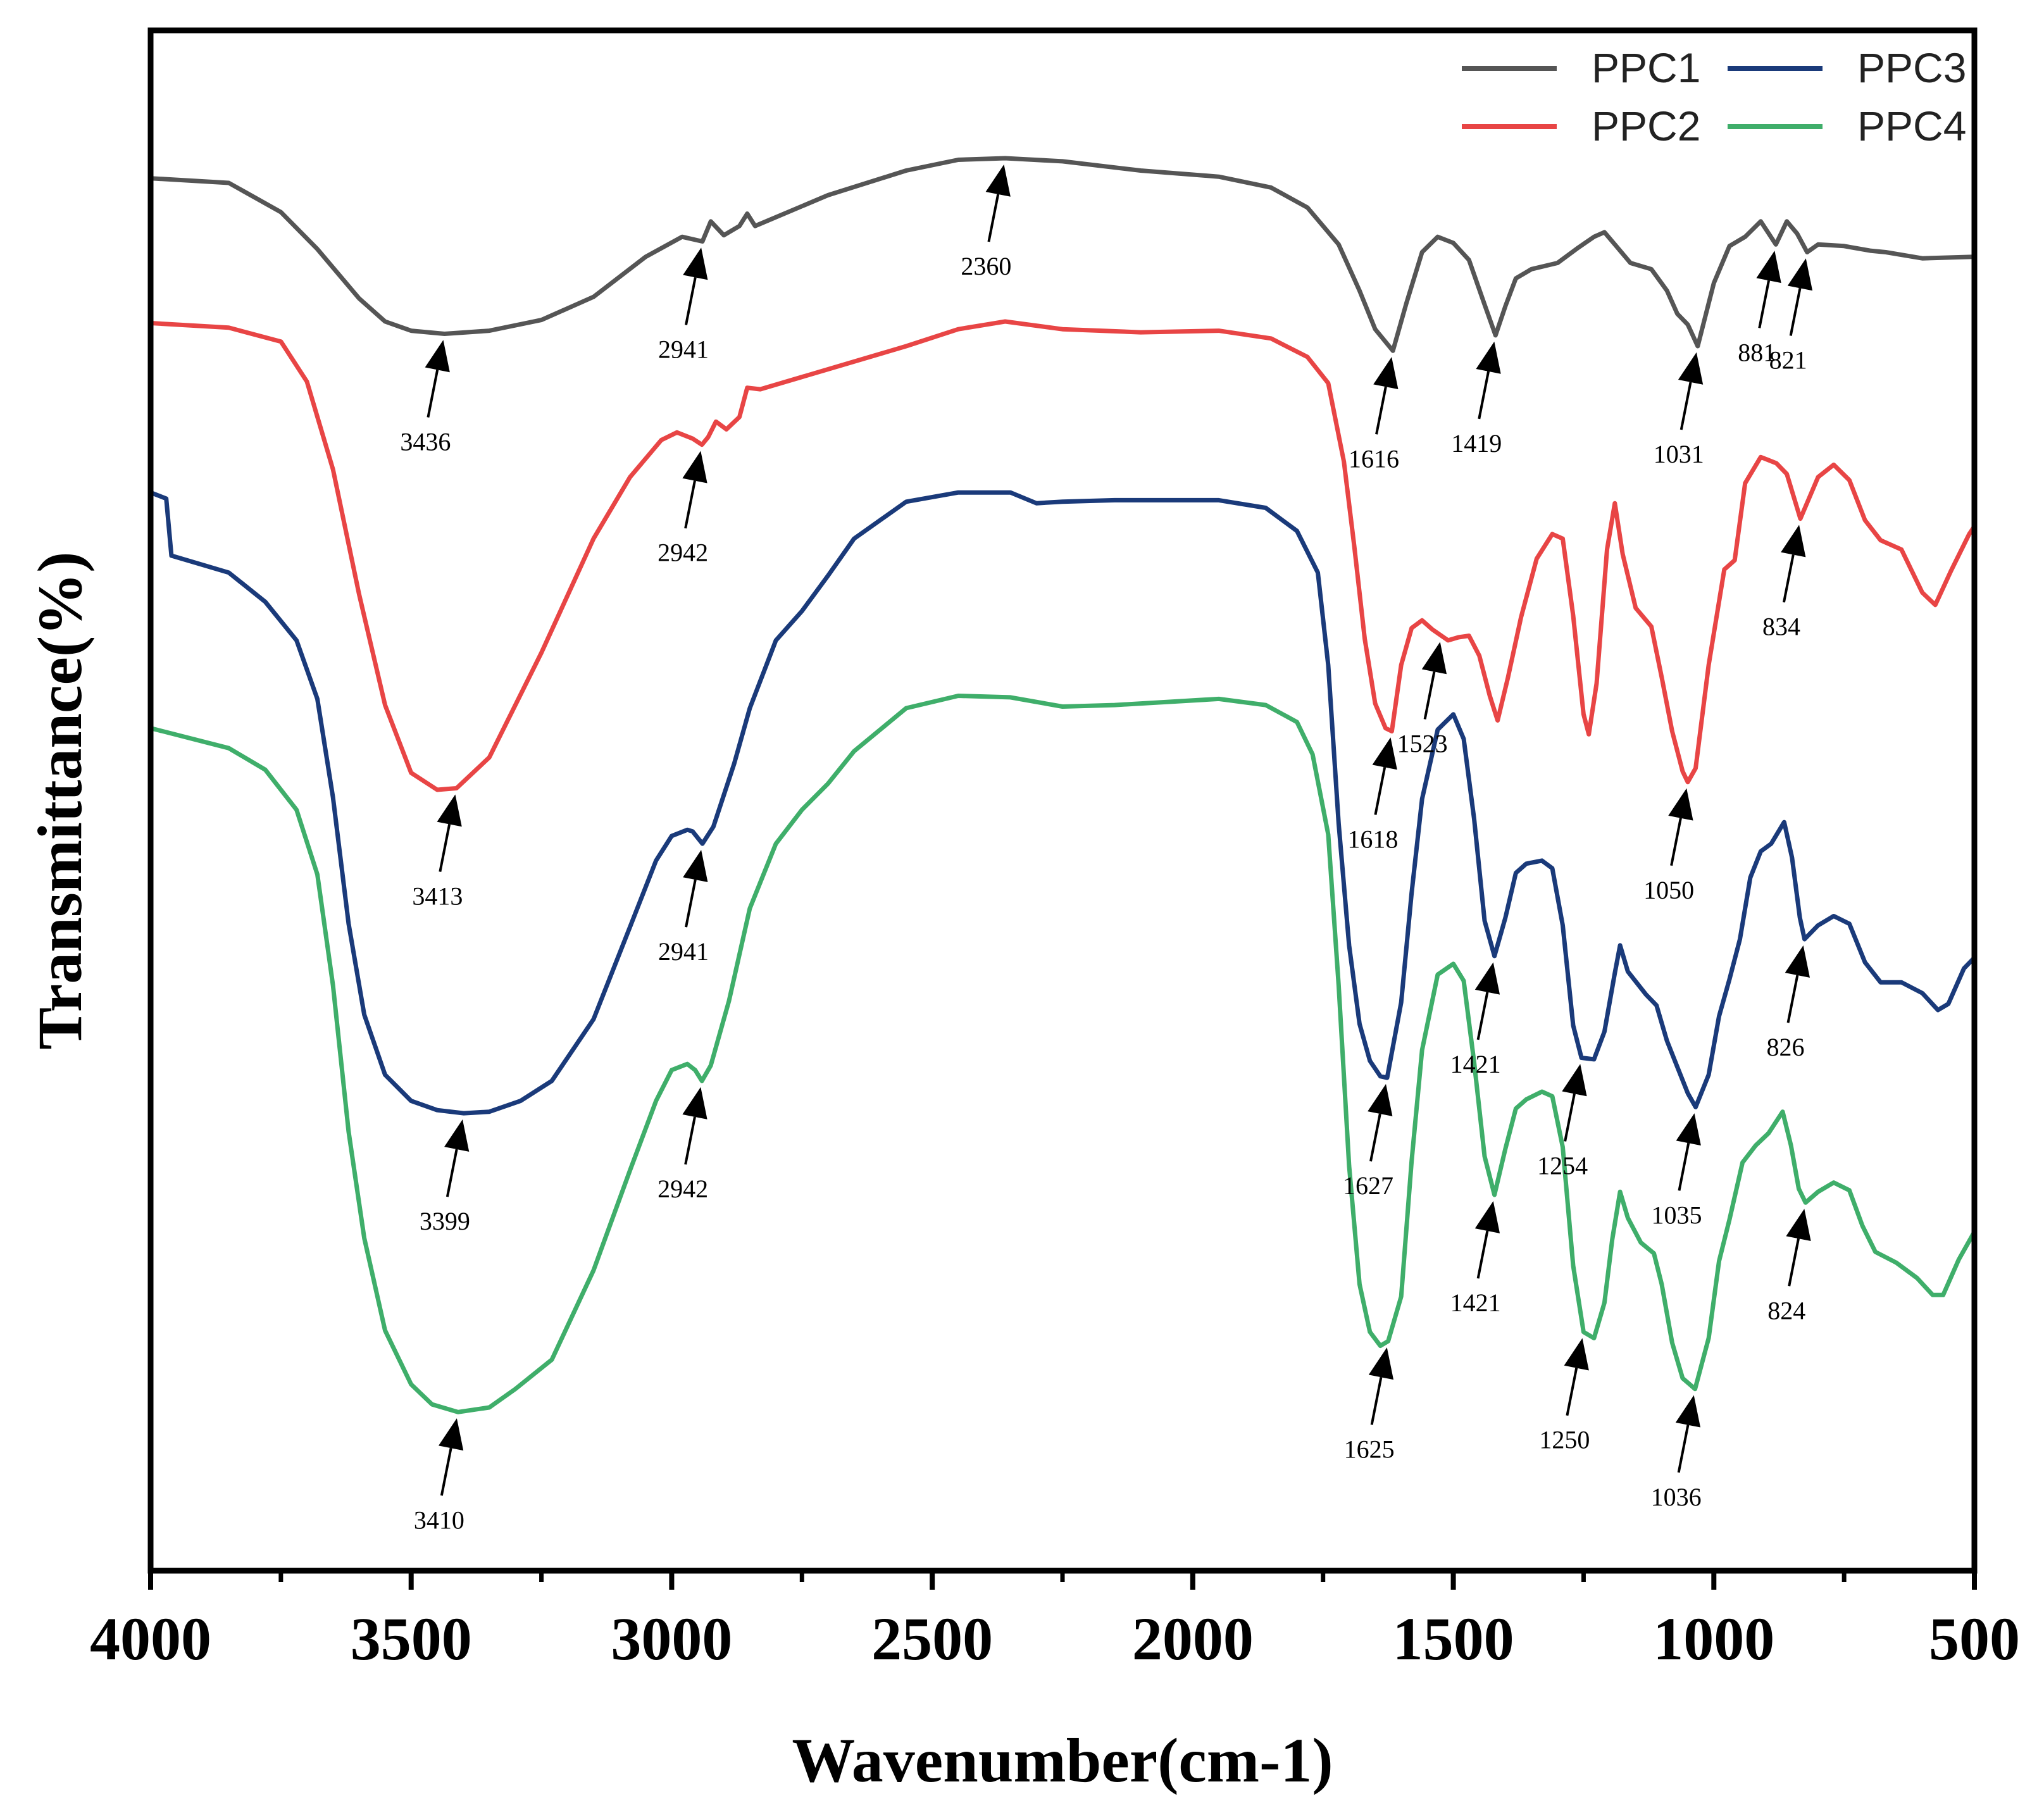 This screenshot has height=1815, width=2044. I want to click on series-line-ppc1, so click(1062, 255).